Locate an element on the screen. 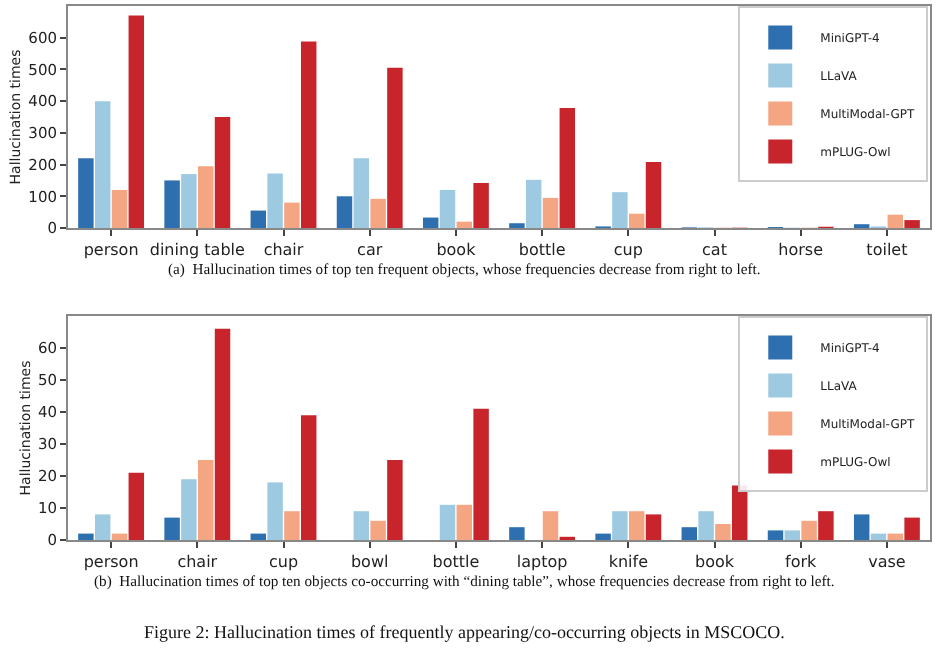 The image size is (948, 658). x-tick-label: horse is located at coordinates (801, 250).